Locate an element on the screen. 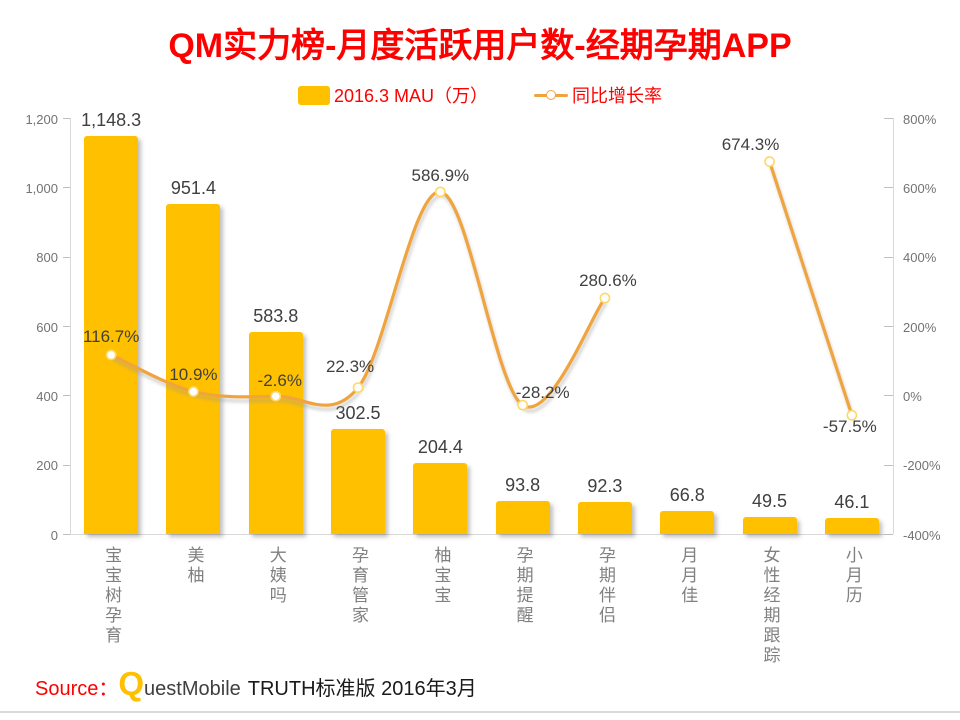 This screenshot has height=720, width=960. category-label: 女性经期跟踪 is located at coordinates (770, 606).